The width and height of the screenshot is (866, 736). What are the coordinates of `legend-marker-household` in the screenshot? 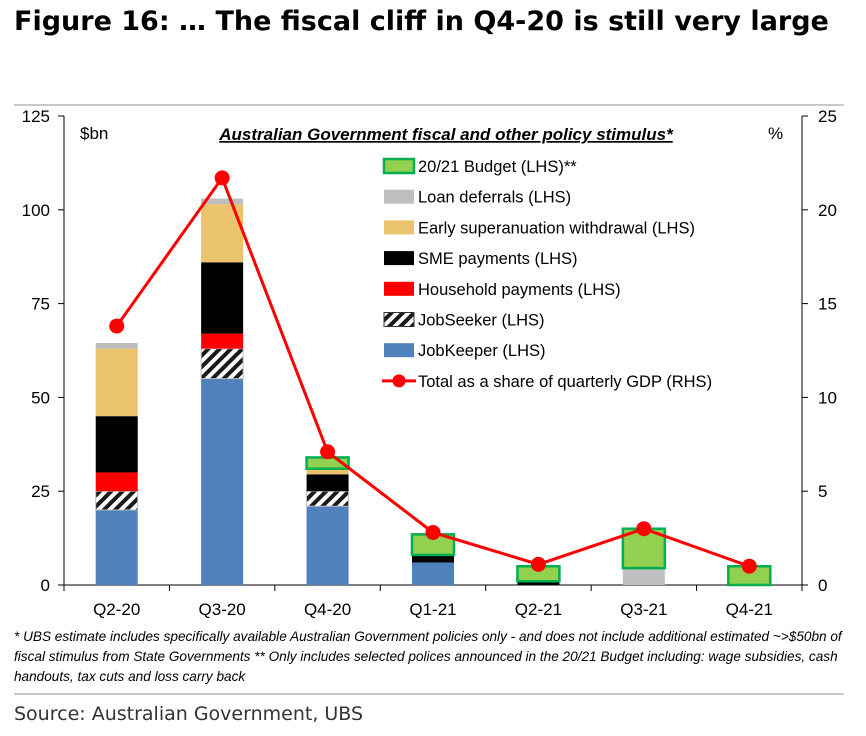 It's located at (399, 288).